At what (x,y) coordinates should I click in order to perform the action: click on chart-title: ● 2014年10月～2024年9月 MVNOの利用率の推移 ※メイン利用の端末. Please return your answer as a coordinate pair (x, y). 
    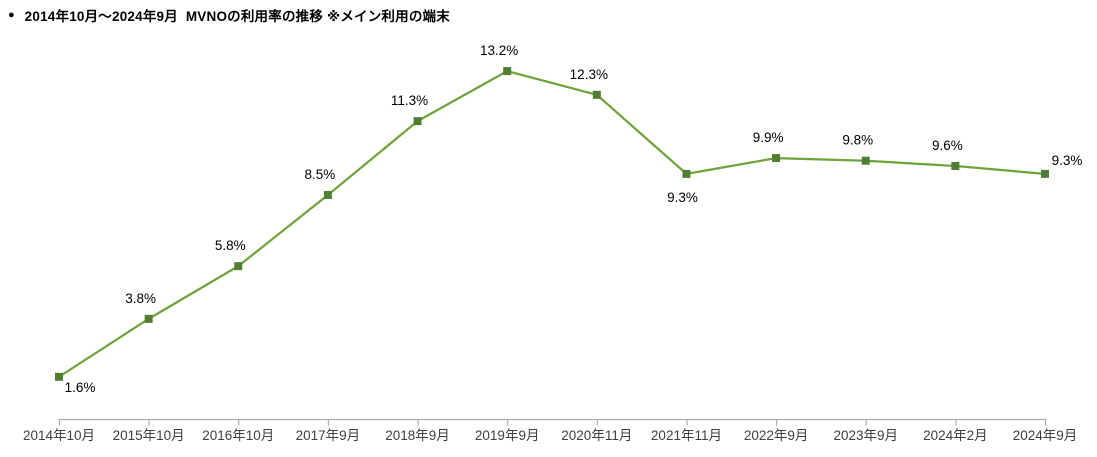
    Looking at the image, I should click on (229, 15).